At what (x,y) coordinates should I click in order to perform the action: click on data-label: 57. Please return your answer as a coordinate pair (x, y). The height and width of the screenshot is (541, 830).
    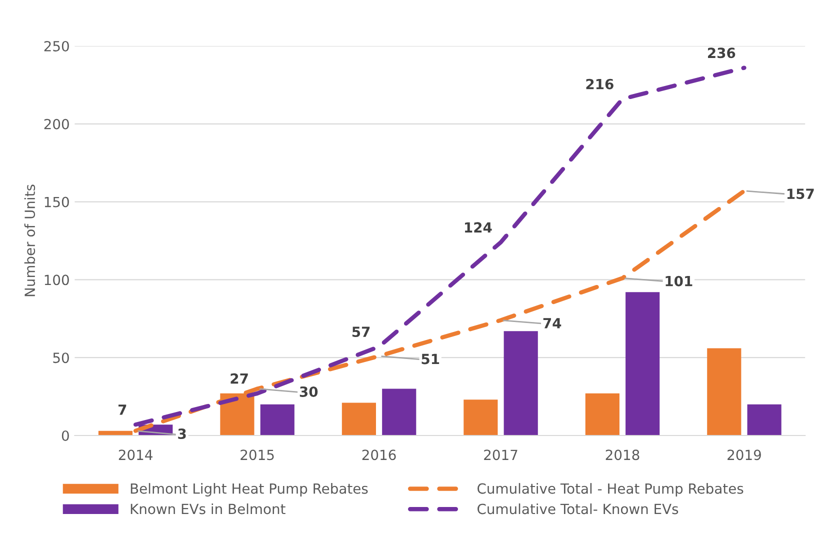
    Looking at the image, I should click on (361, 332).